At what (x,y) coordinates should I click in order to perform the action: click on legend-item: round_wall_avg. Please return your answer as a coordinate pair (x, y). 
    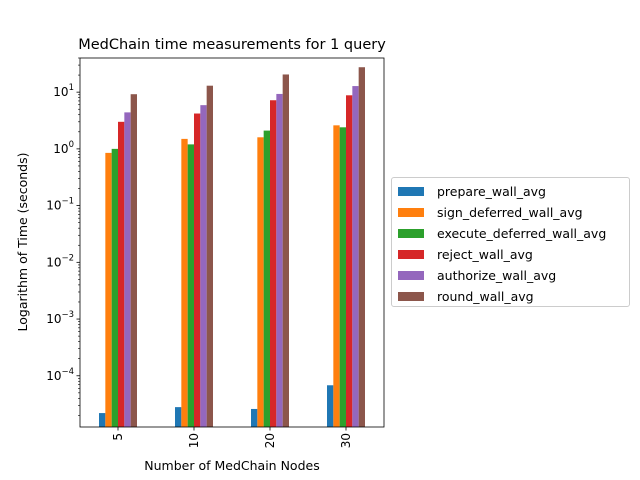
    Looking at the image, I should click on (466, 296).